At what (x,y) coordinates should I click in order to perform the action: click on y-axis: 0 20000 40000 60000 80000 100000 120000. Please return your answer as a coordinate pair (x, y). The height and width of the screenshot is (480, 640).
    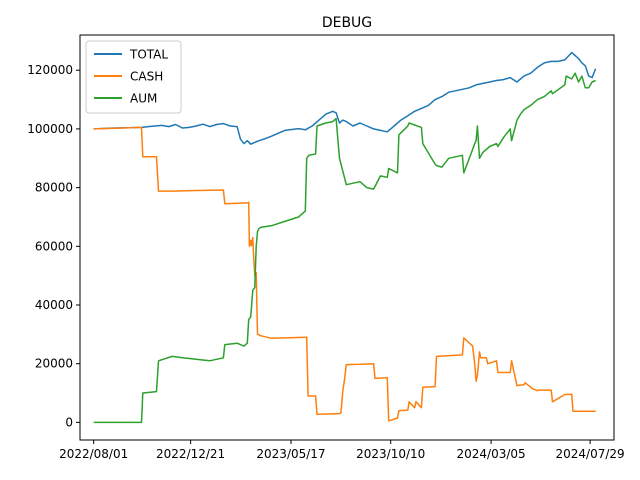
    Looking at the image, I should click on (53, 246).